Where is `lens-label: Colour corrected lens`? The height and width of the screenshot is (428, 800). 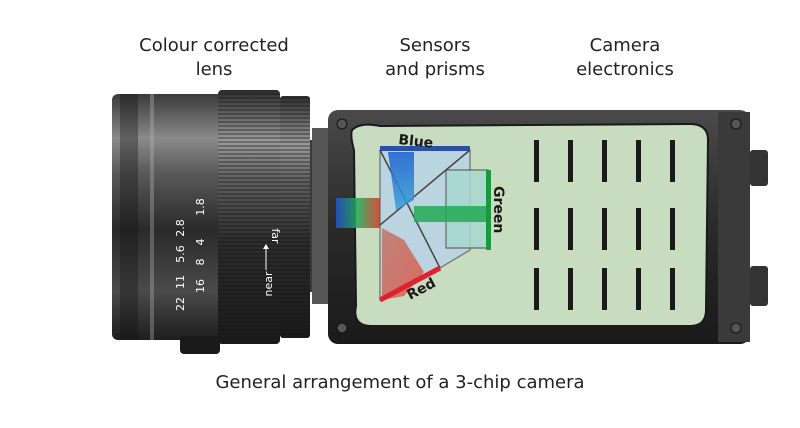
lens-label: Colour corrected lens is located at coordinates (214, 58).